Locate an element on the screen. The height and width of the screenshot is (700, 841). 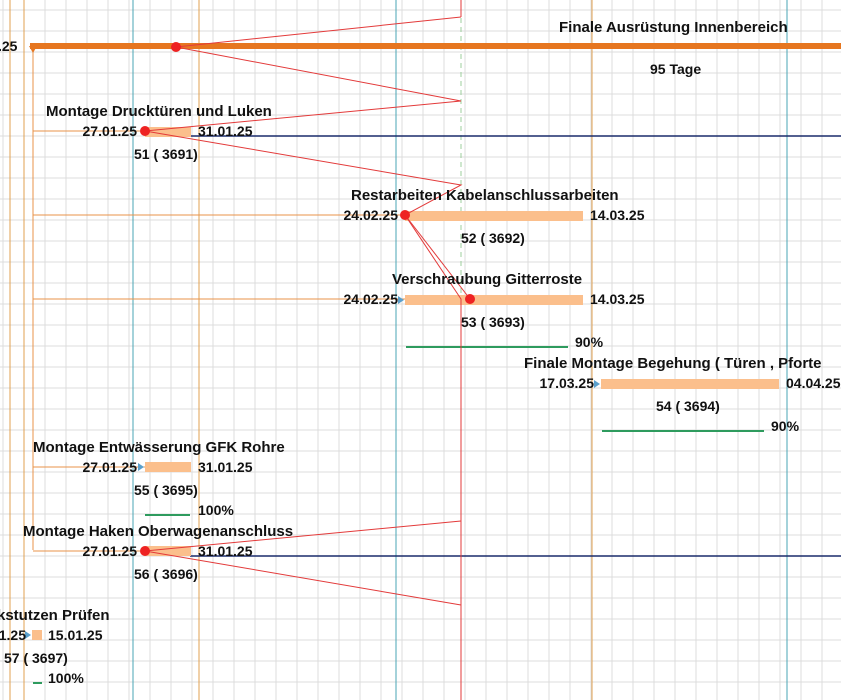
task-progress-55: 100% is located at coordinates (216, 510).